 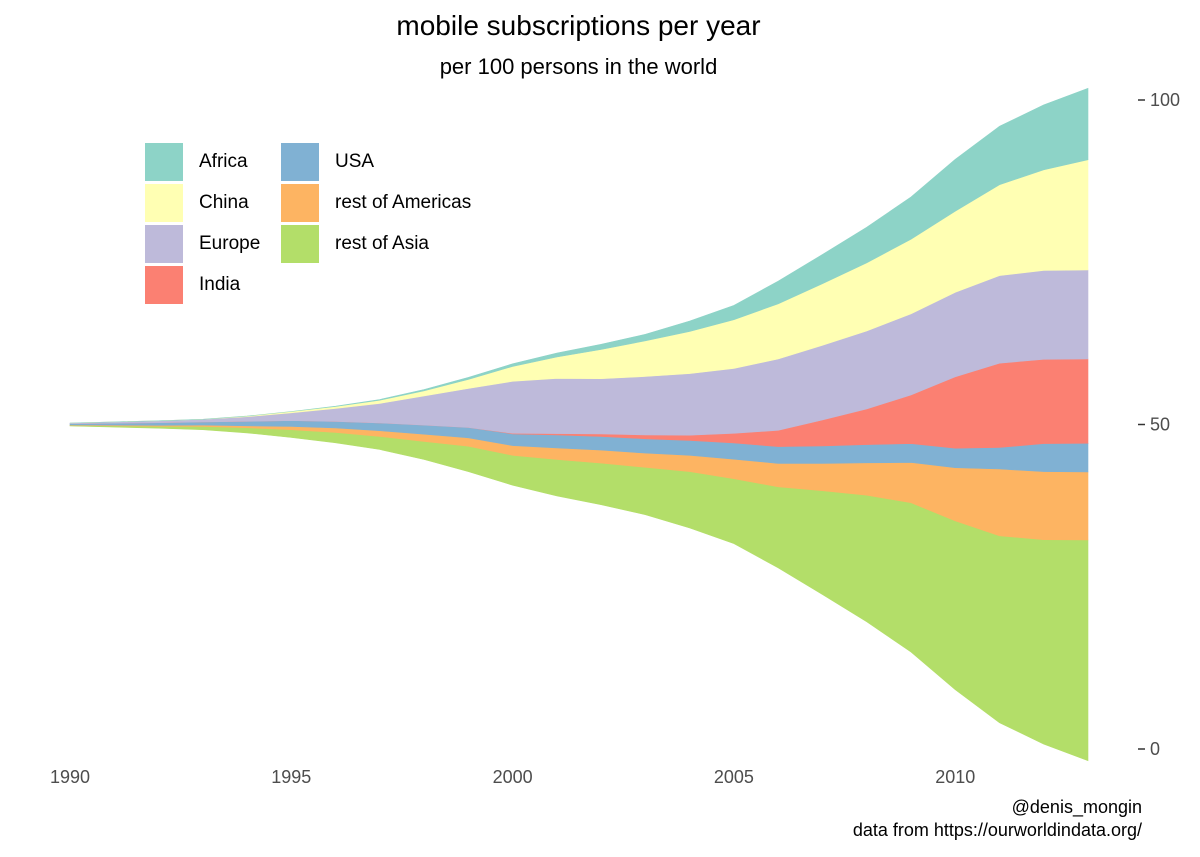 I want to click on x-tick-label: 2010, so click(x=955, y=777).